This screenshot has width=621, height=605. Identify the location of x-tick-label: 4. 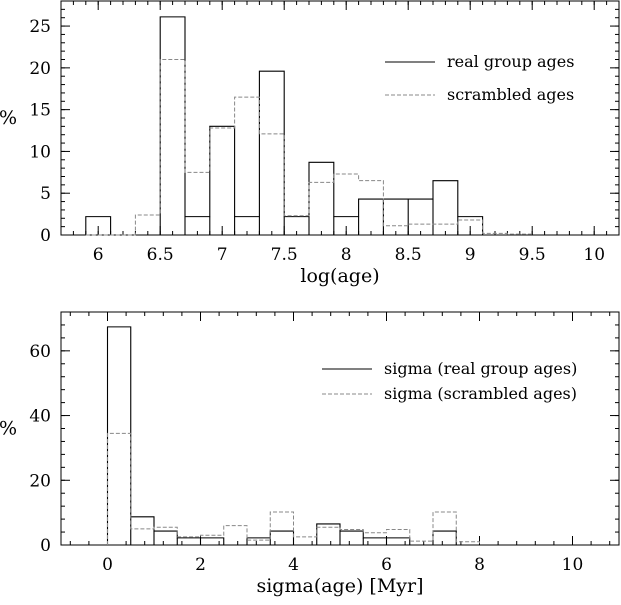
(293, 565).